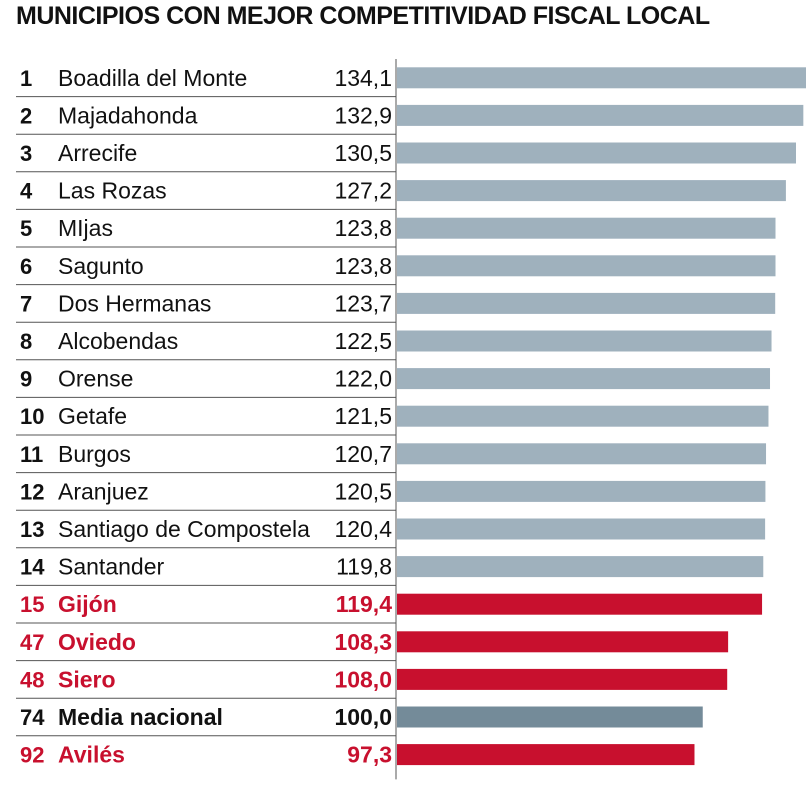  I want to click on rank-label: 3, so click(26, 153).